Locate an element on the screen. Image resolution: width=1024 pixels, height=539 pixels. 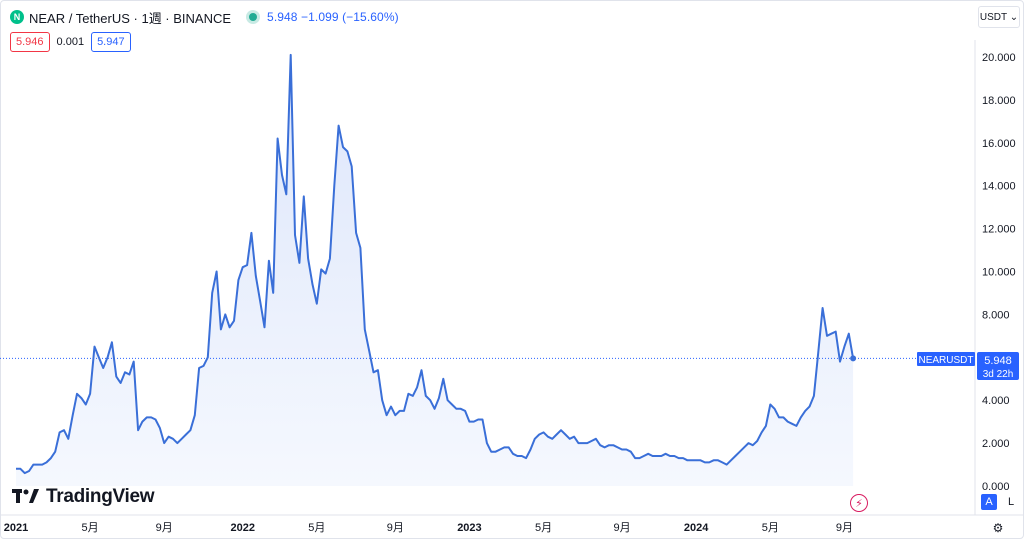
y-tick-label: 14.000 is located at coordinates (999, 187).